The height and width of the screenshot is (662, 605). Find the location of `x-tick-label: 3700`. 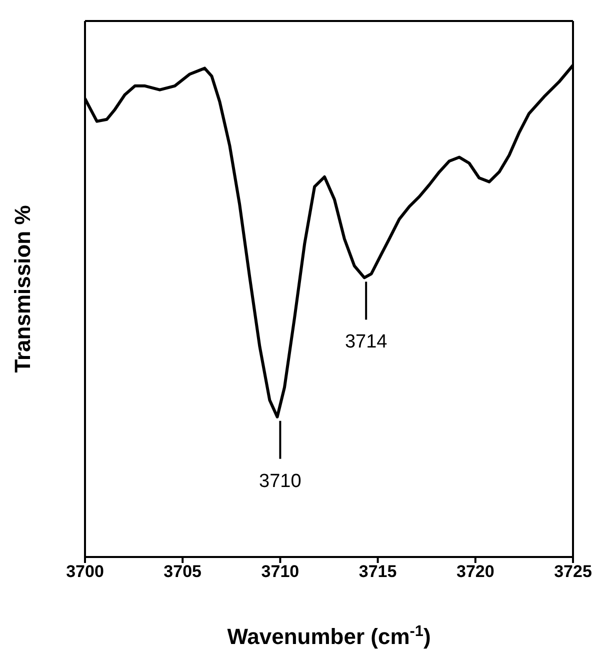

x-tick-label: 3700 is located at coordinates (85, 572).